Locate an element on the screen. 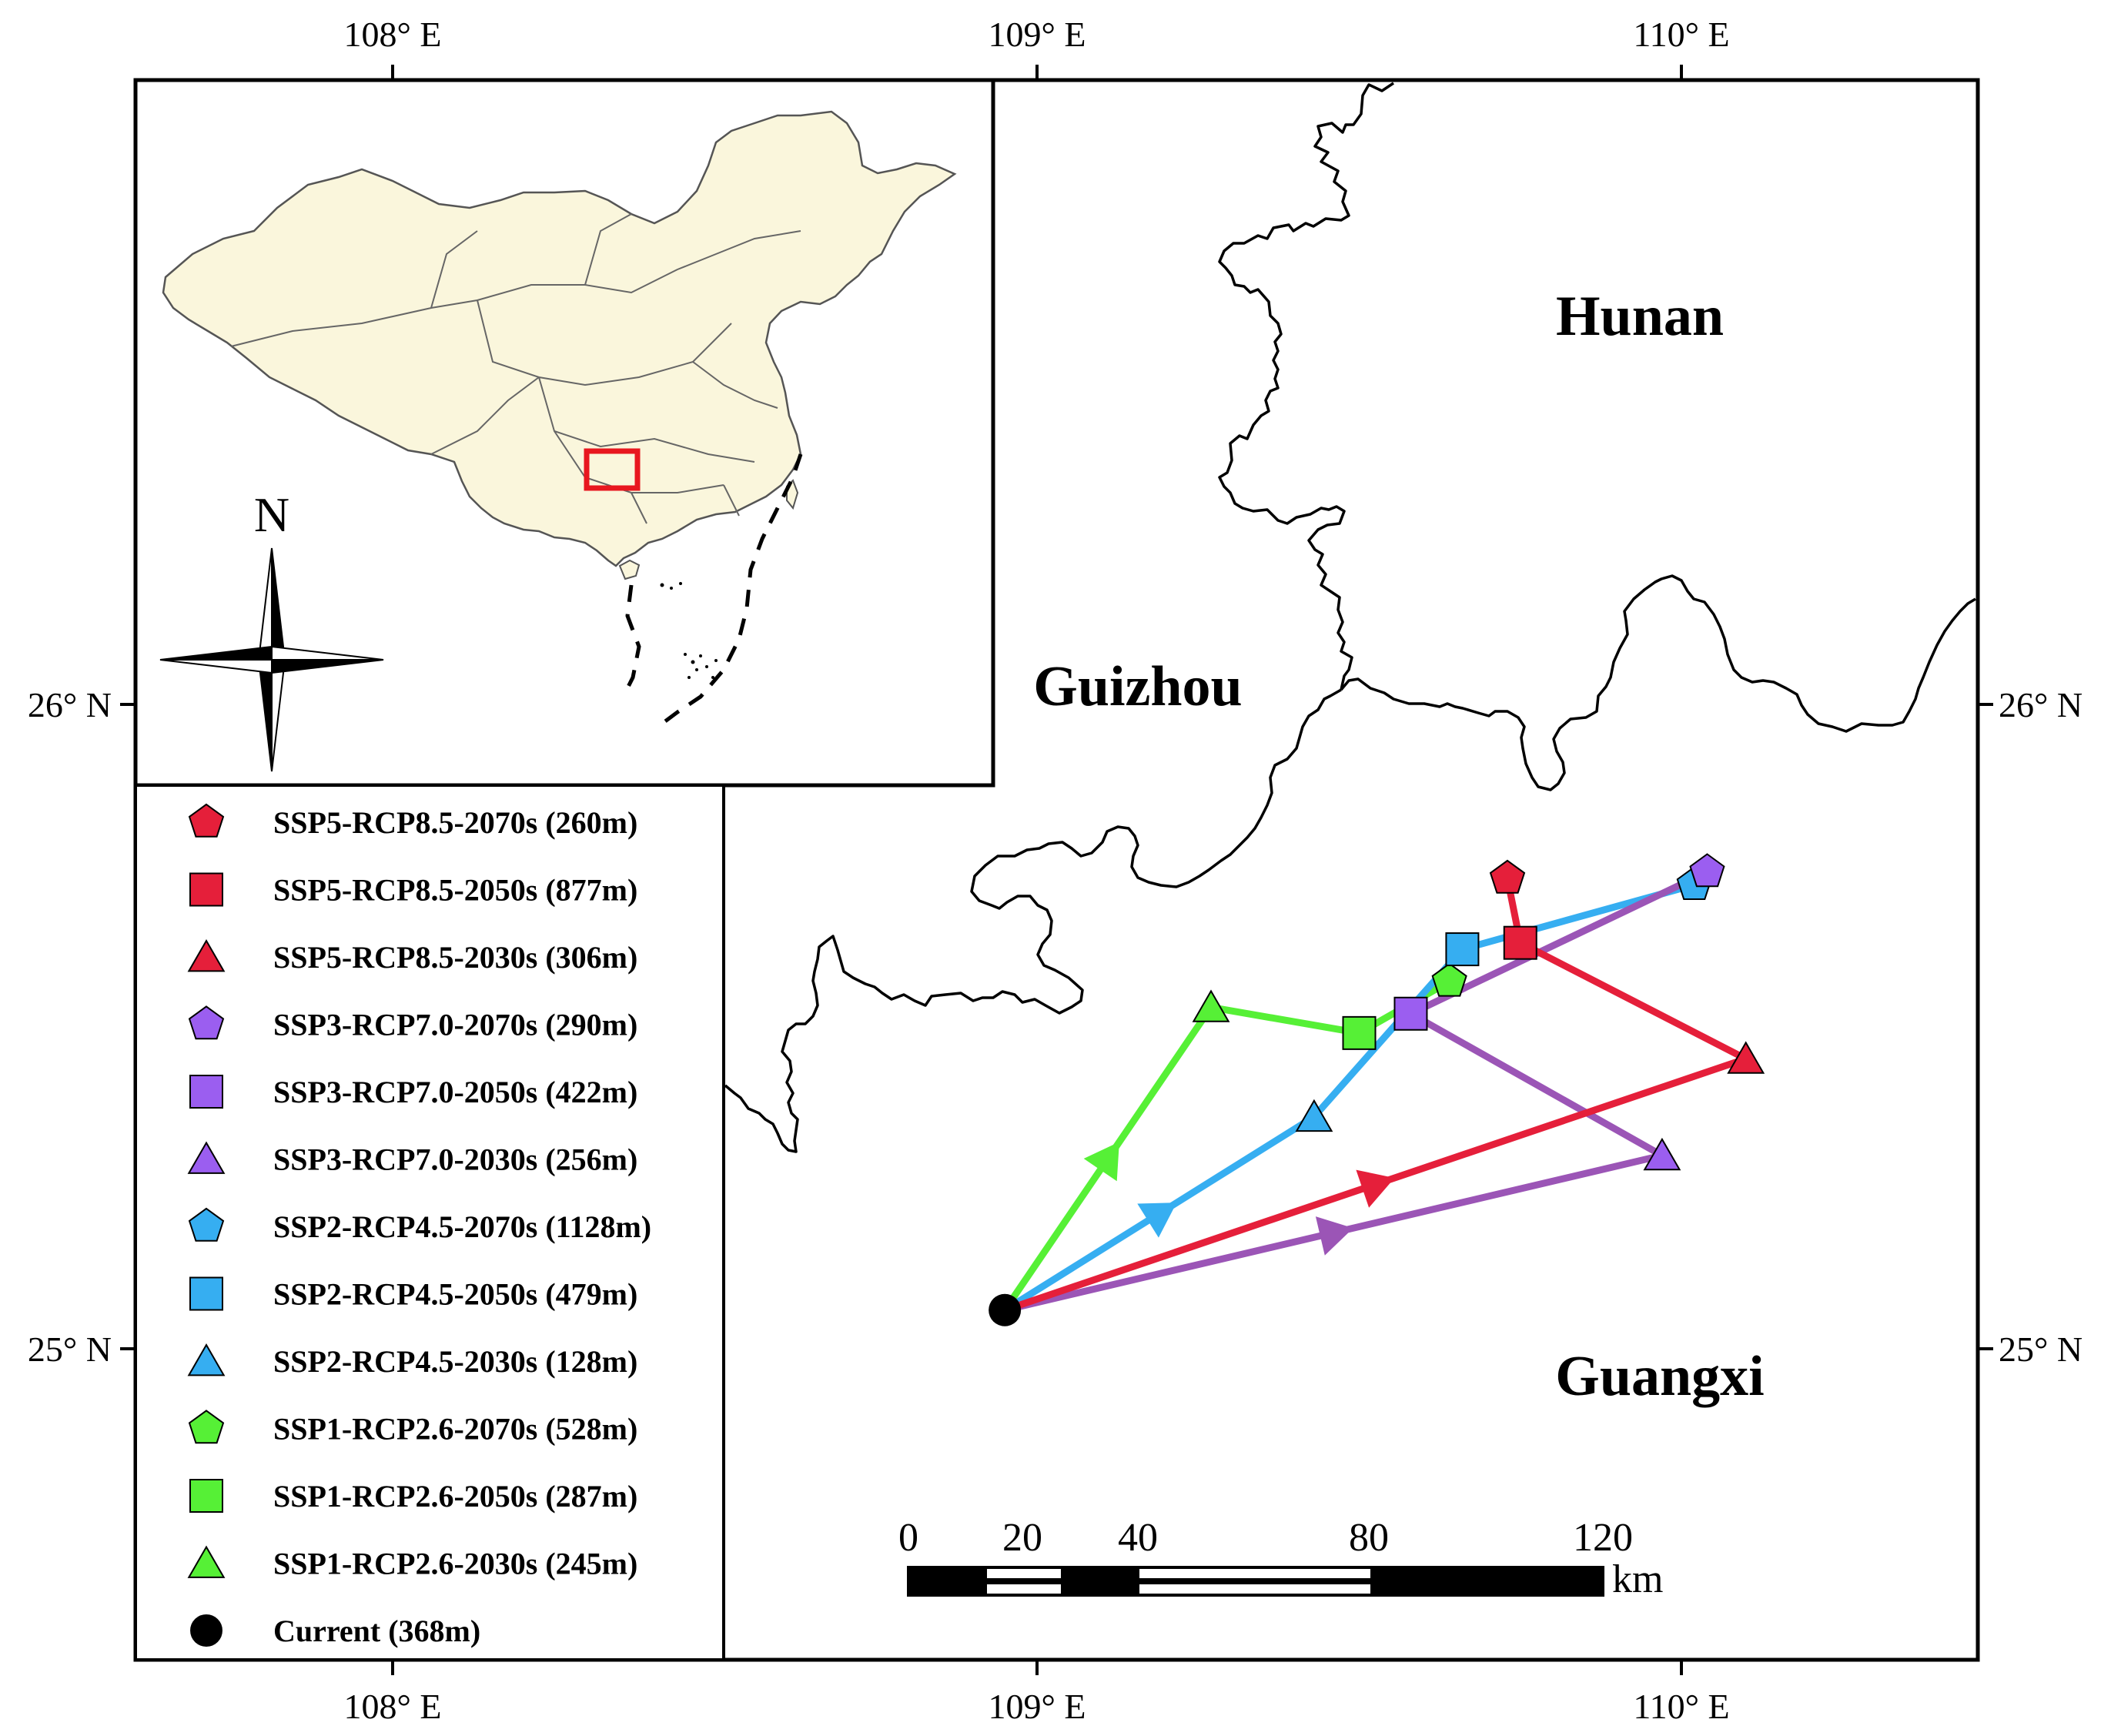  scale-label: 40 is located at coordinates (1138, 1538).